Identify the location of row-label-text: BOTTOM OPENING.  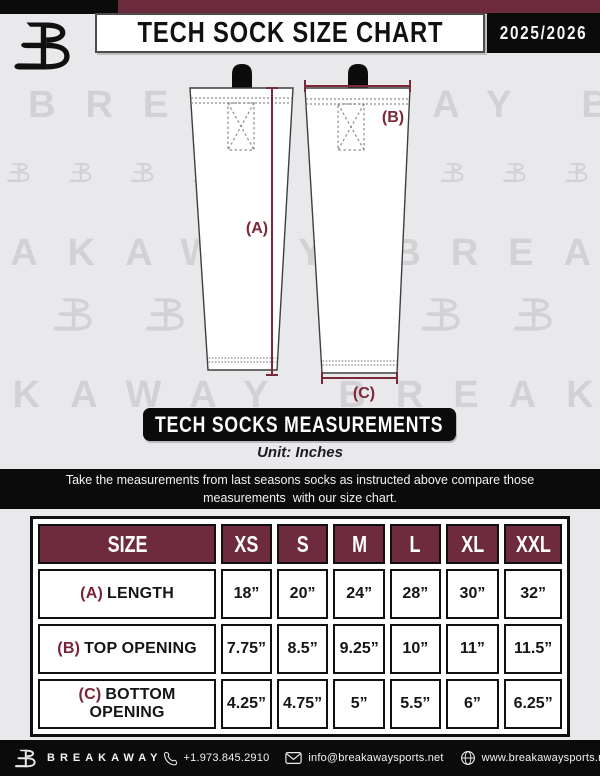
(132, 703).